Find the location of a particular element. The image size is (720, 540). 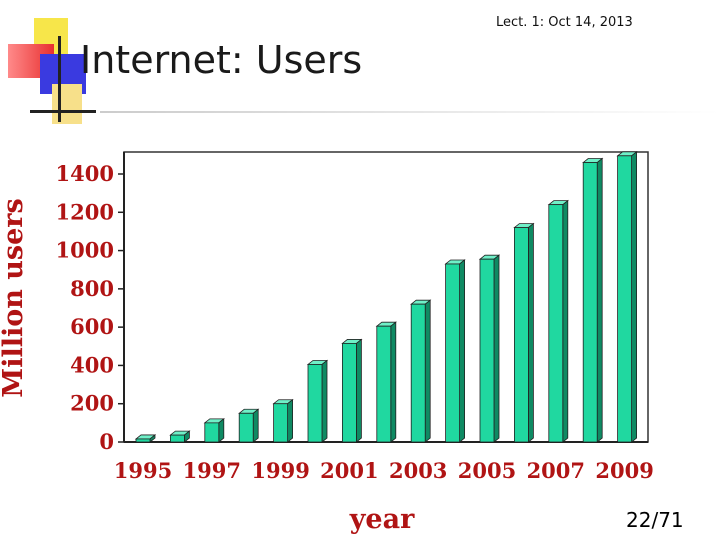

slide-title: Internet: Users is located at coordinates (221, 60).